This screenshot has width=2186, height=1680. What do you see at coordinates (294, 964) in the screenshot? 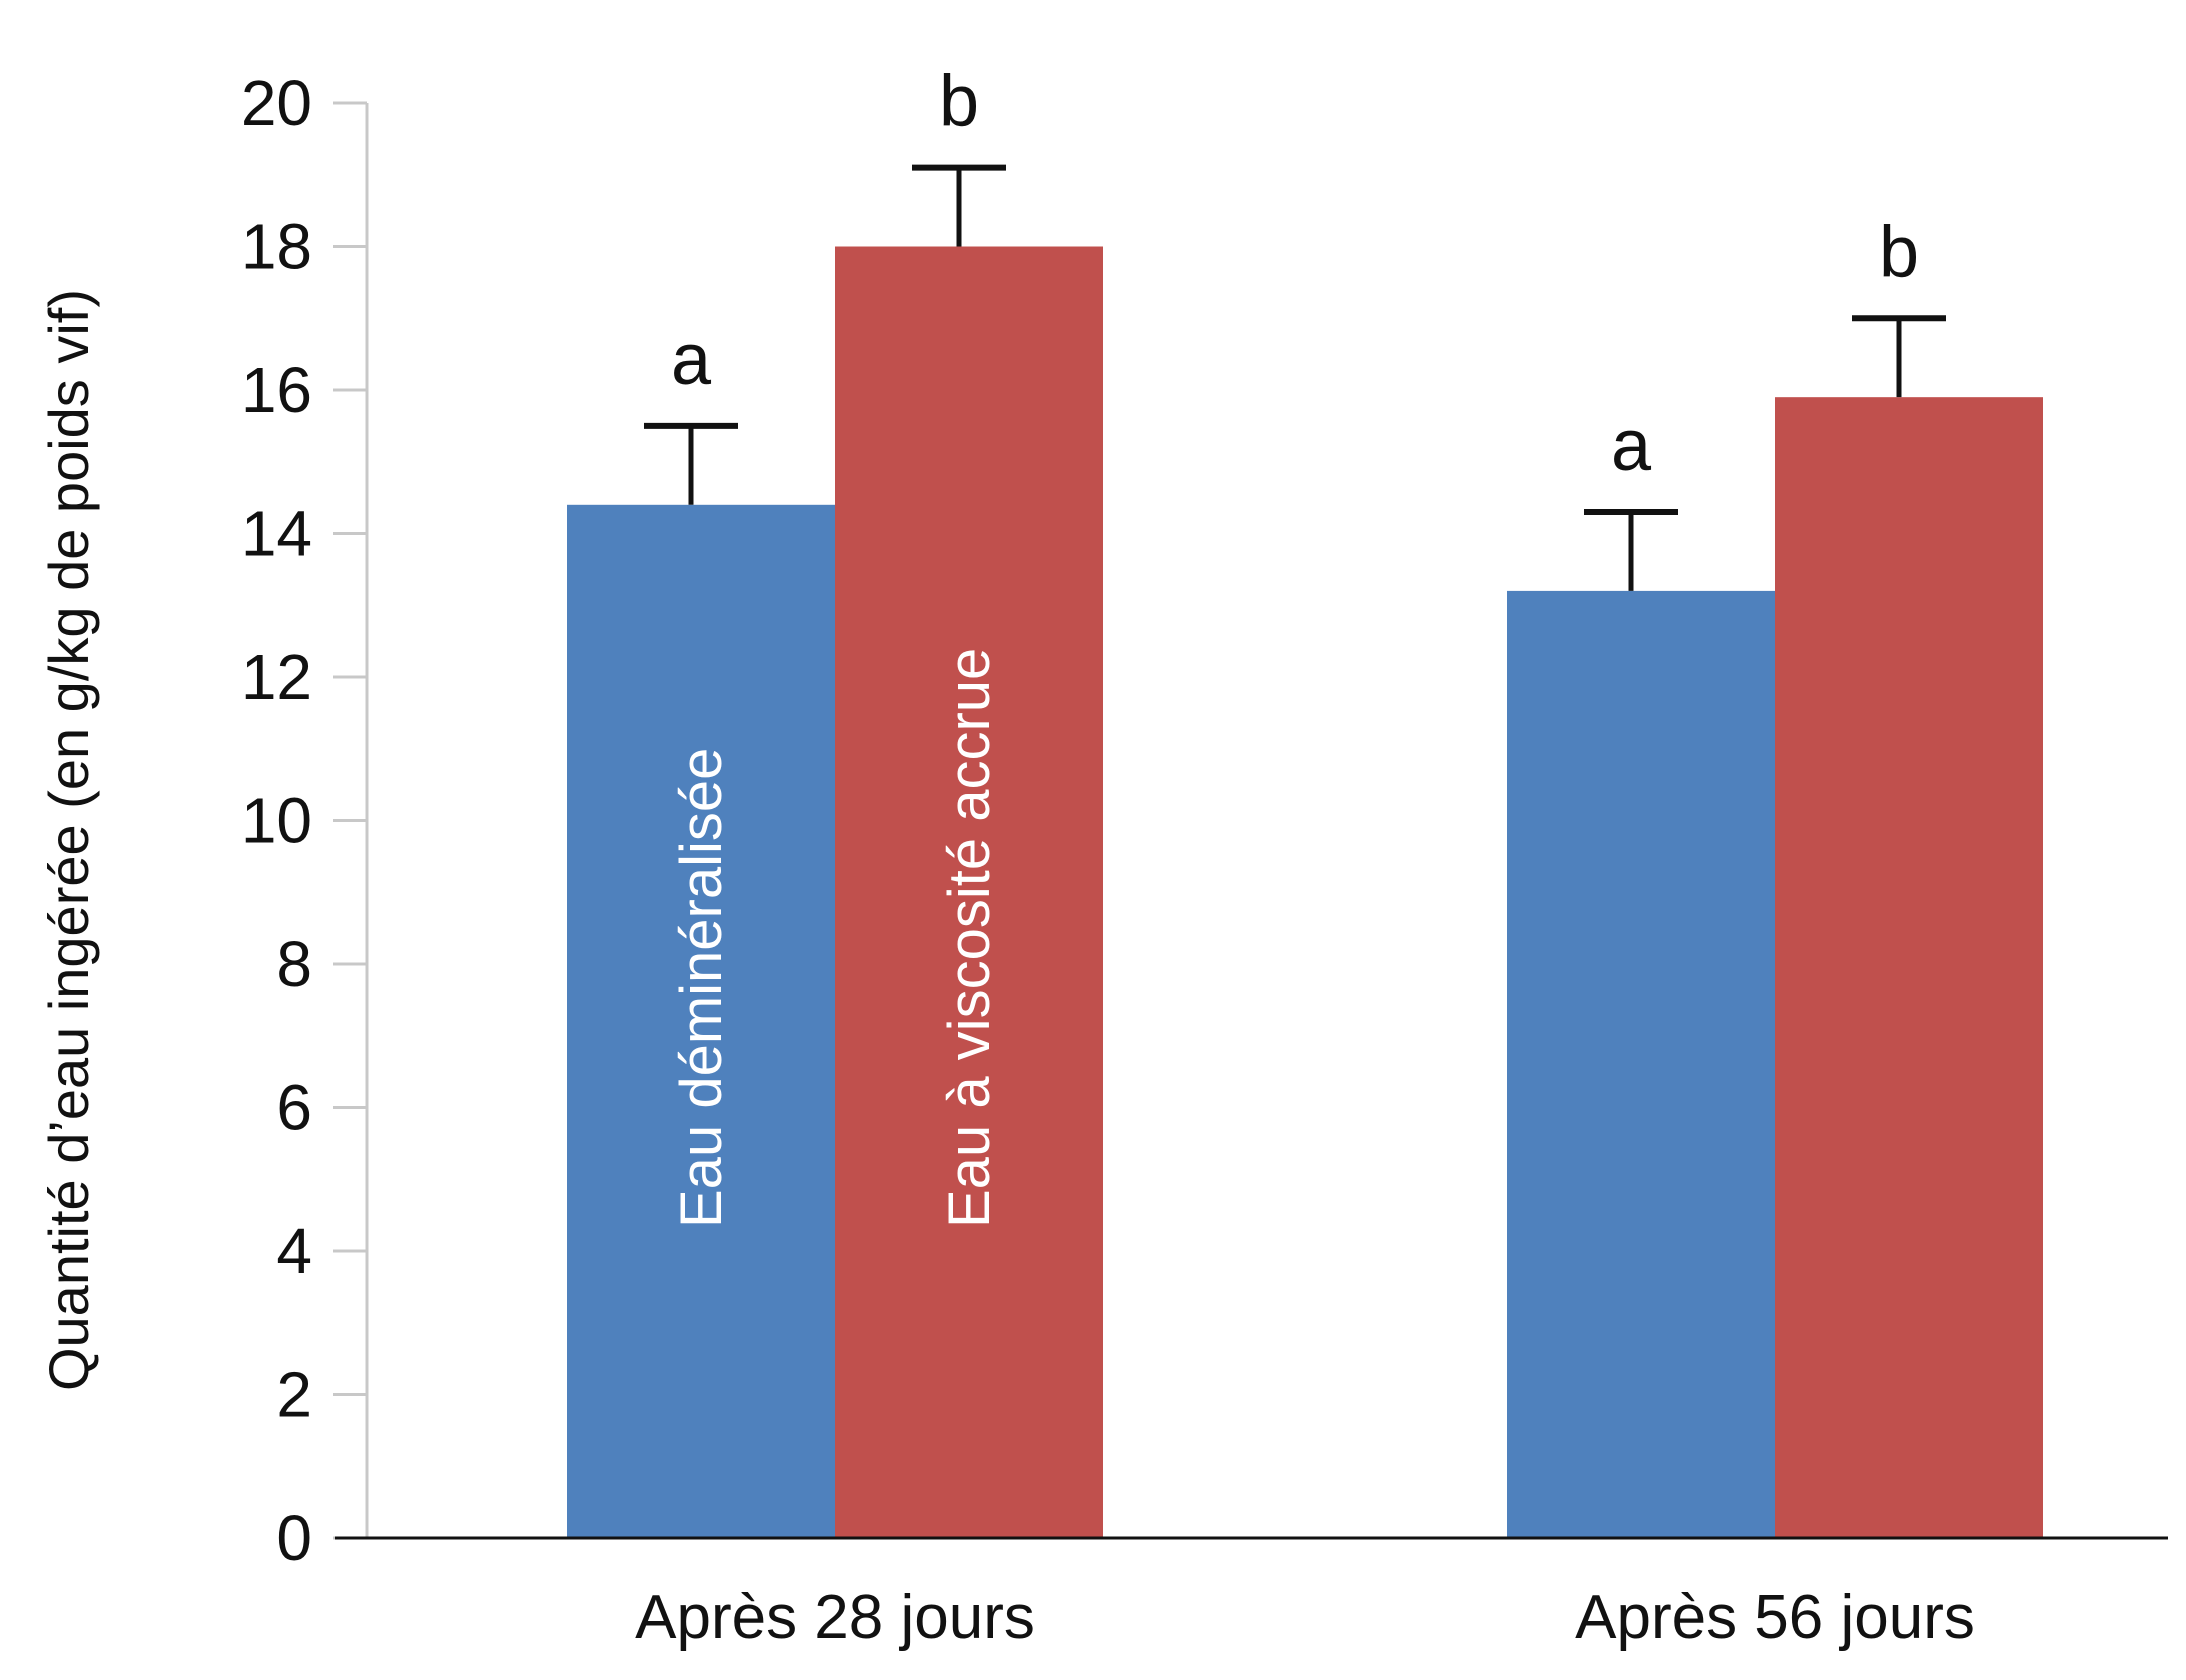
I see `y-tick-label: 8` at bounding box center [294, 964].